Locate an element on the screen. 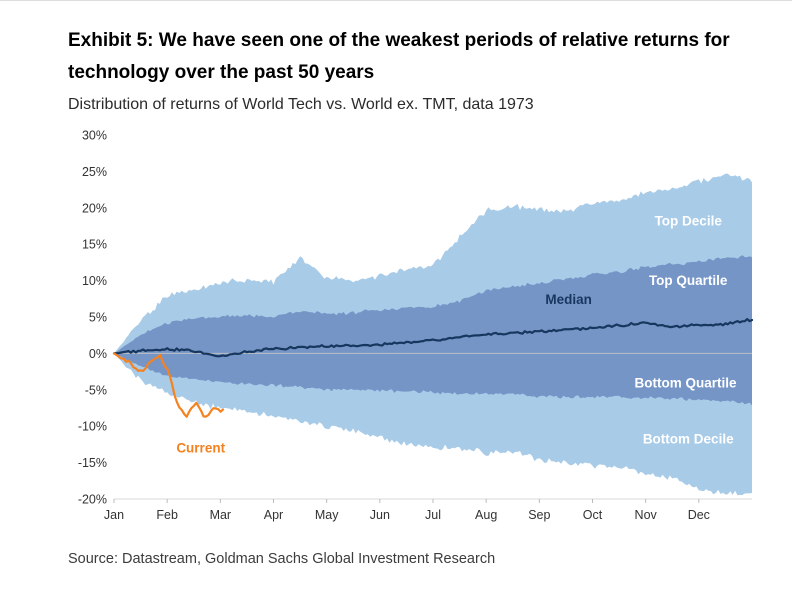 This screenshot has width=792, height=592. x-tick-label: Aug is located at coordinates (486, 515).